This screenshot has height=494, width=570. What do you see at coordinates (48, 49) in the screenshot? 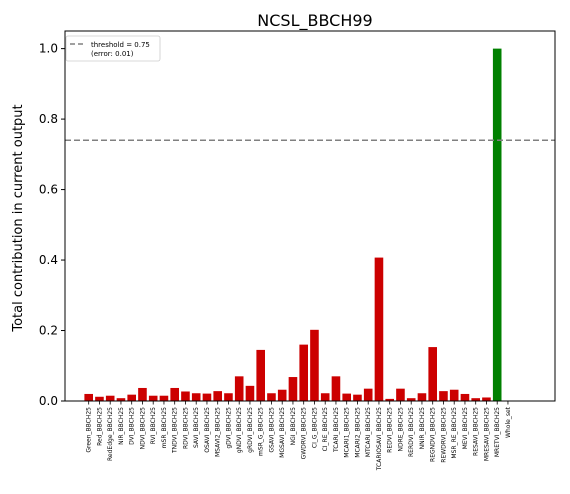
I see `y-tick-label: 1.0` at bounding box center [48, 49].